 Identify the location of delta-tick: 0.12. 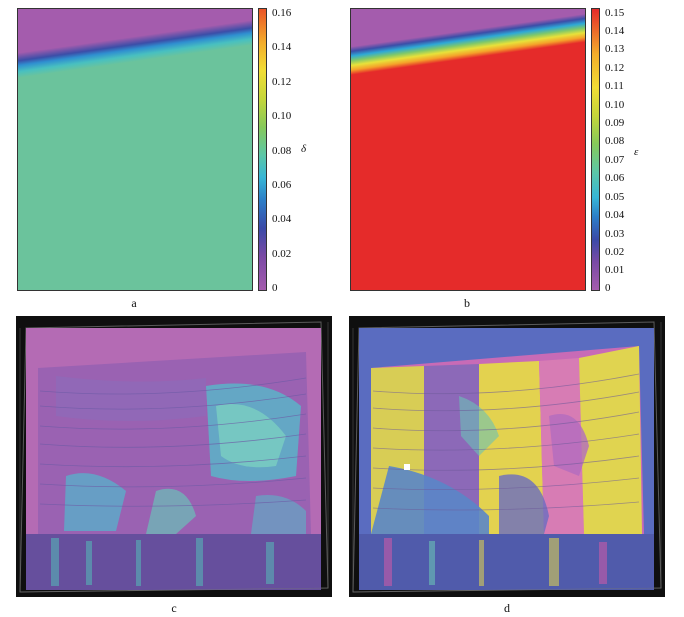
(282, 82).